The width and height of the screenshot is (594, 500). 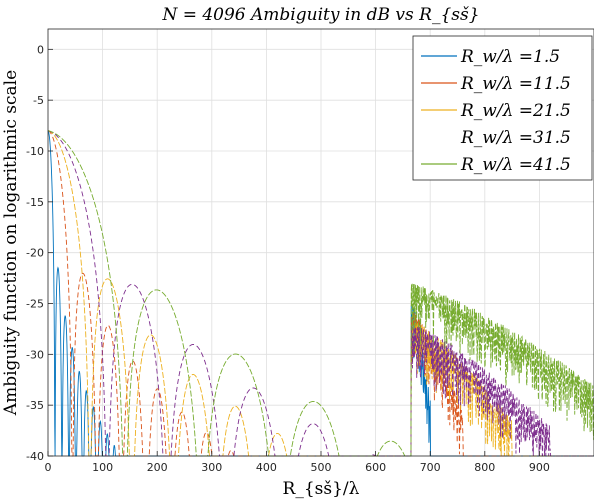 What do you see at coordinates (266, 467) in the screenshot?
I see `x-tick-label: 400` at bounding box center [266, 467].